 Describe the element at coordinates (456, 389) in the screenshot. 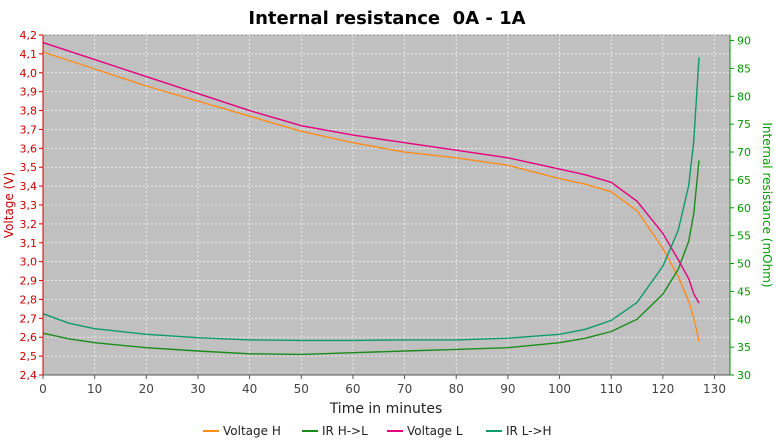

I see `x-tick-label: 80` at that location.